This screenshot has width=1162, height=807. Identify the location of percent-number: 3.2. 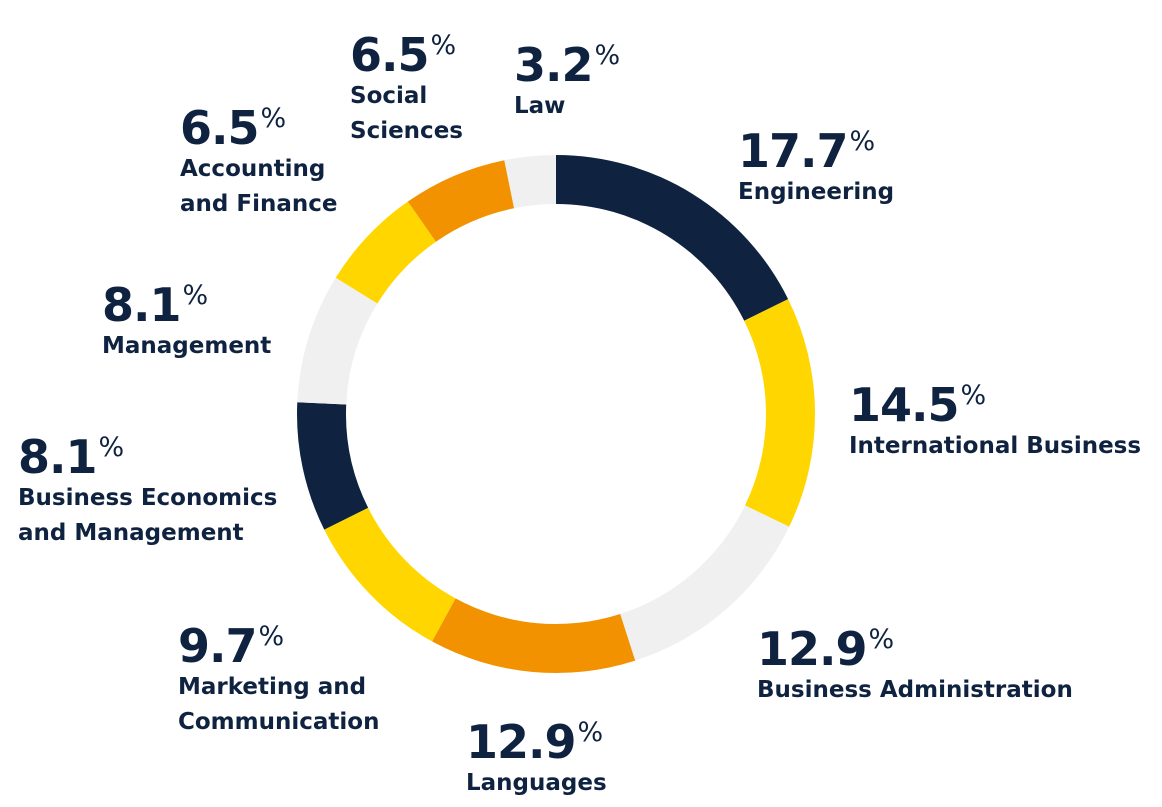
(553, 65).